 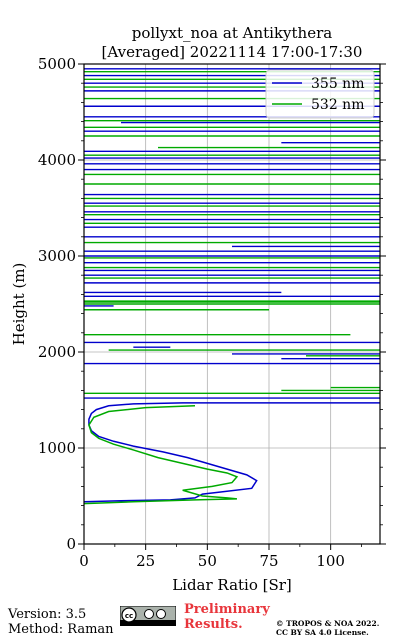 What do you see at coordinates (19, 304) in the screenshot?
I see `y-axis-label: Height (m)` at bounding box center [19, 304].